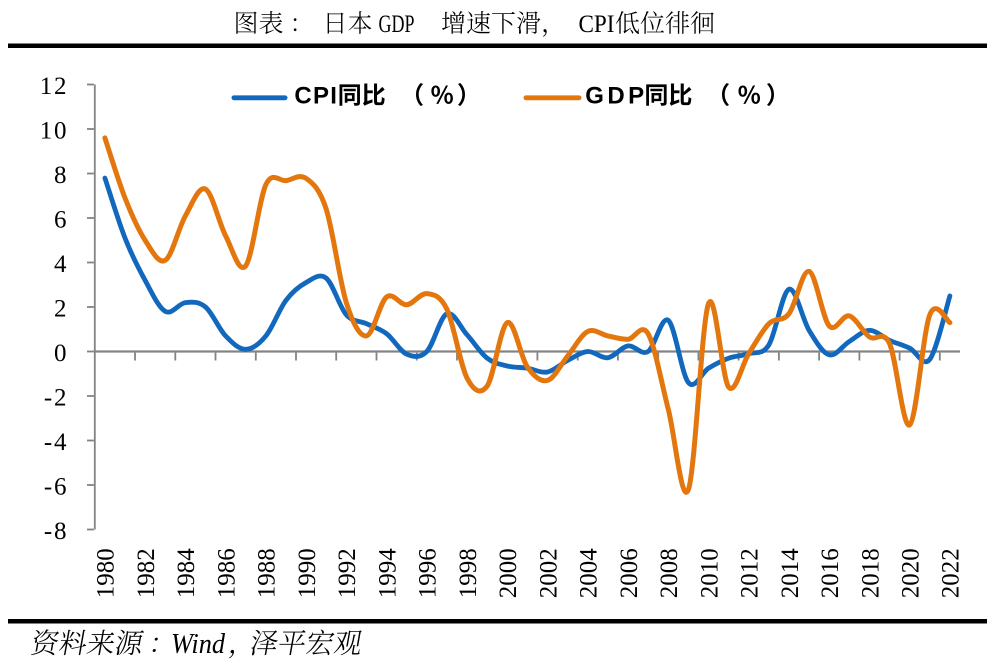  What do you see at coordinates (54, 130) in the screenshot?
I see `svg-text: 10` at bounding box center [54, 130].